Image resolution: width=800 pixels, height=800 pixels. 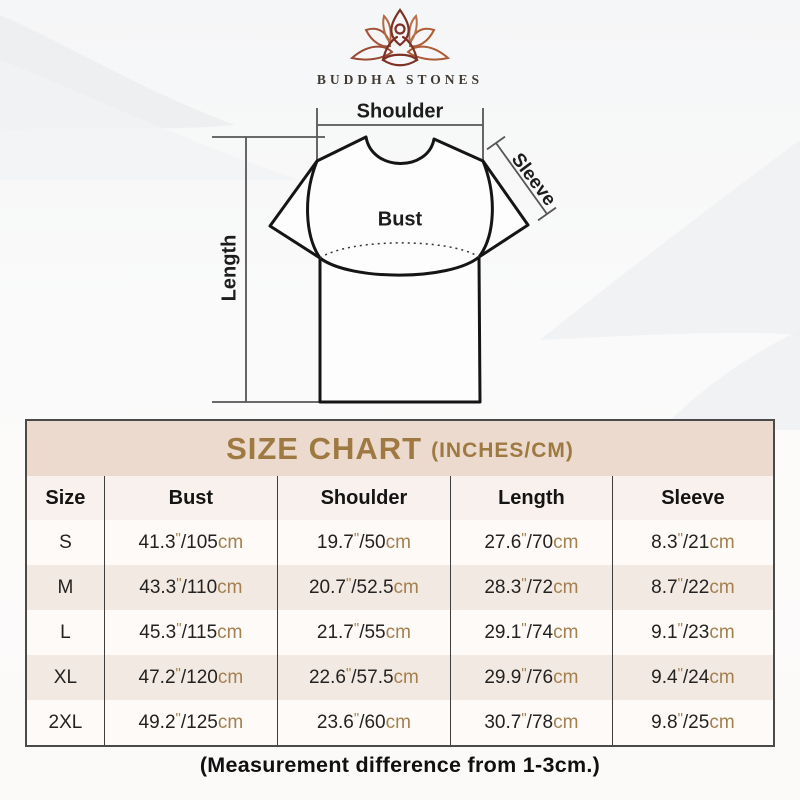 What do you see at coordinates (190, 632) in the screenshot?
I see `bust-measurement-cell: 45.3 "/115 cm` at bounding box center [190, 632].